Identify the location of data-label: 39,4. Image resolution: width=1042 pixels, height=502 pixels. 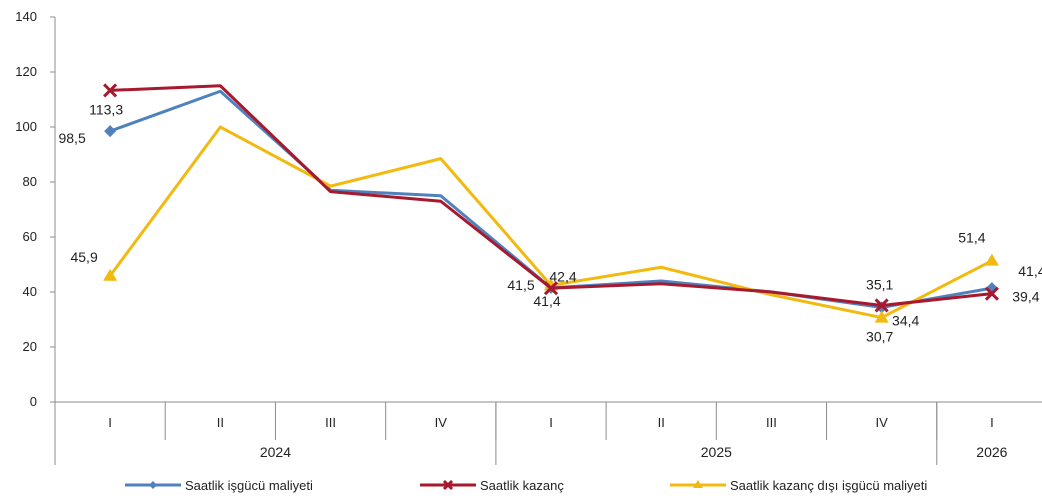
(1025, 297).